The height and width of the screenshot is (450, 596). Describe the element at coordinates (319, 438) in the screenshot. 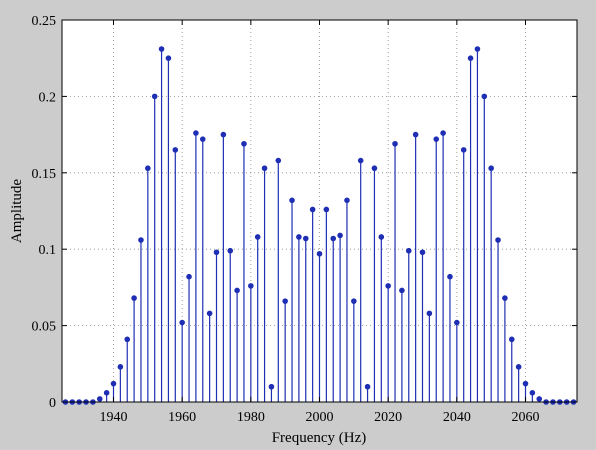

I see `x-axis-label: Frequency (Hz)` at that location.